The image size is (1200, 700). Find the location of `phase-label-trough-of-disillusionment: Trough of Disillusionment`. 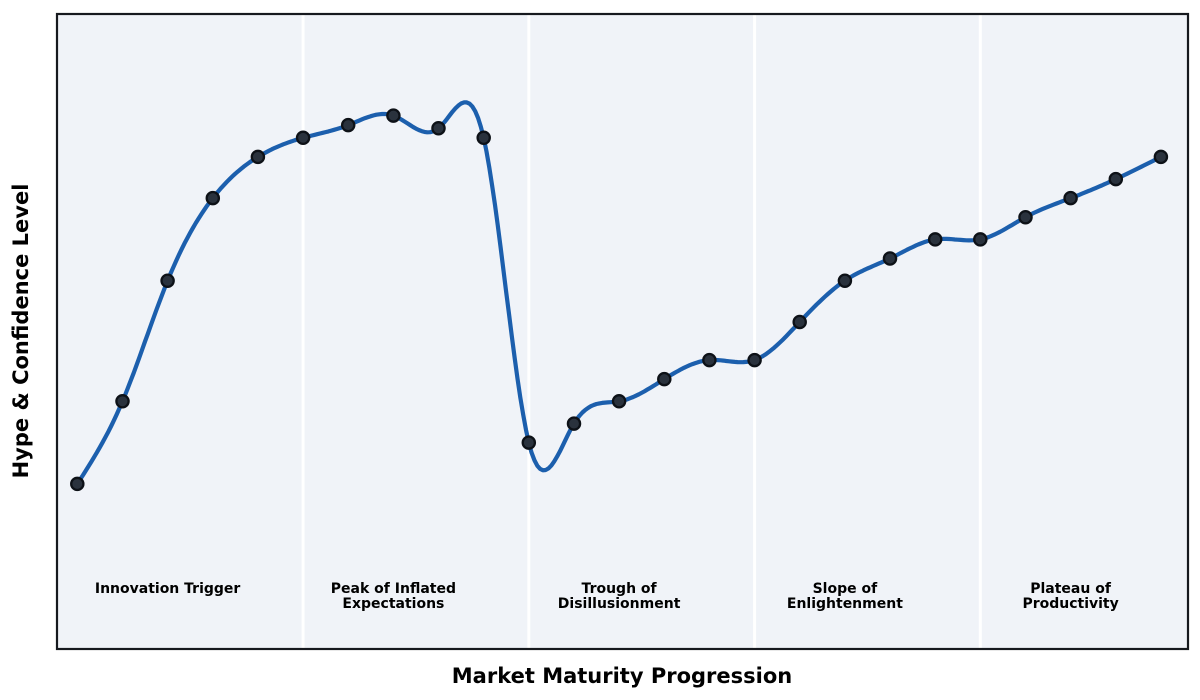

phase-label-trough-of-disillusionment: Trough of Disillusionment is located at coordinates (619, 597).